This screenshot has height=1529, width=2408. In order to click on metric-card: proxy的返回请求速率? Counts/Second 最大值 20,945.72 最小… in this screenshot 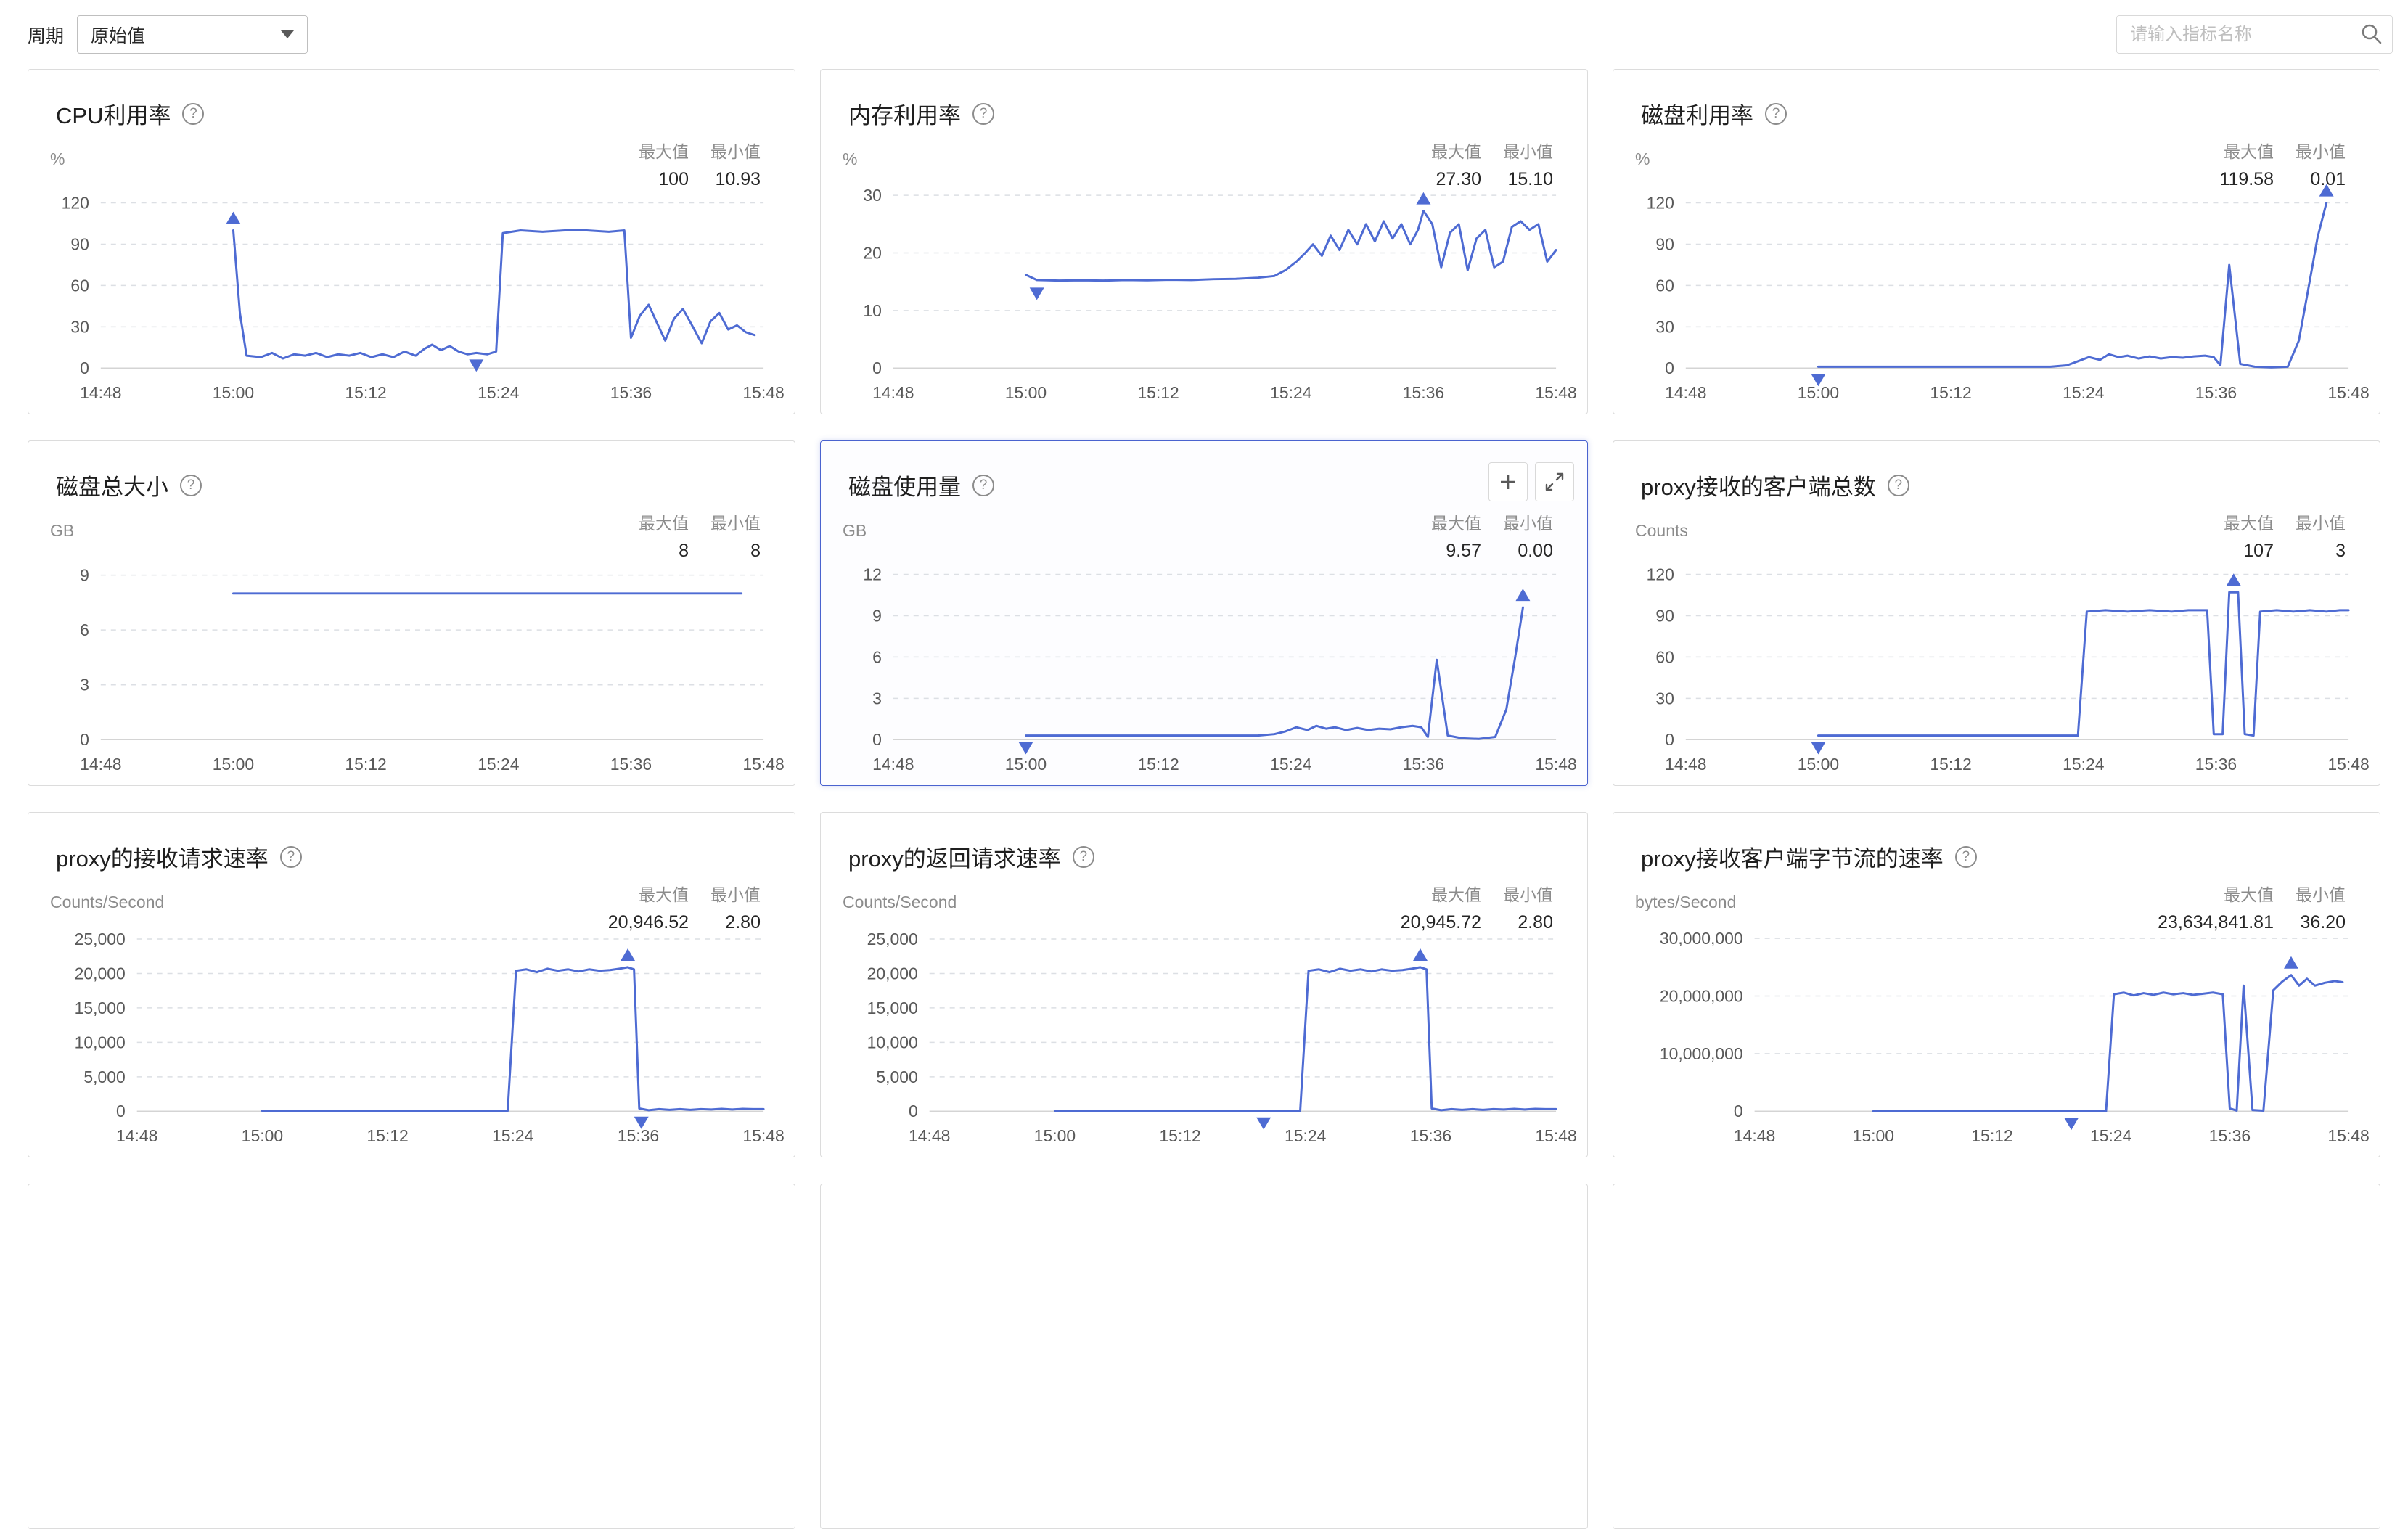, I will do `click(1204, 984)`.